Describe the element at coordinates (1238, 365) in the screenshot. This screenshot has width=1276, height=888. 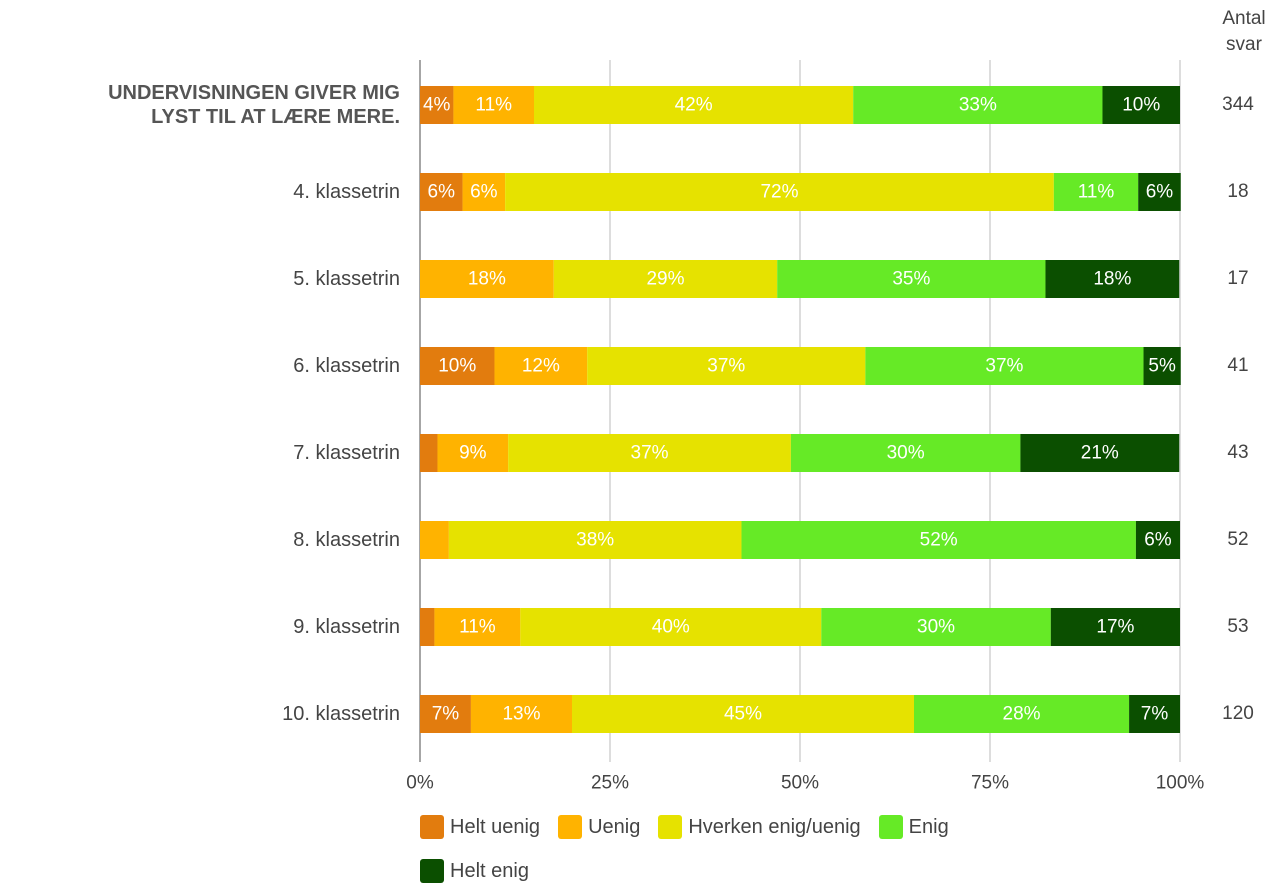
I see `count-label: 41` at that location.